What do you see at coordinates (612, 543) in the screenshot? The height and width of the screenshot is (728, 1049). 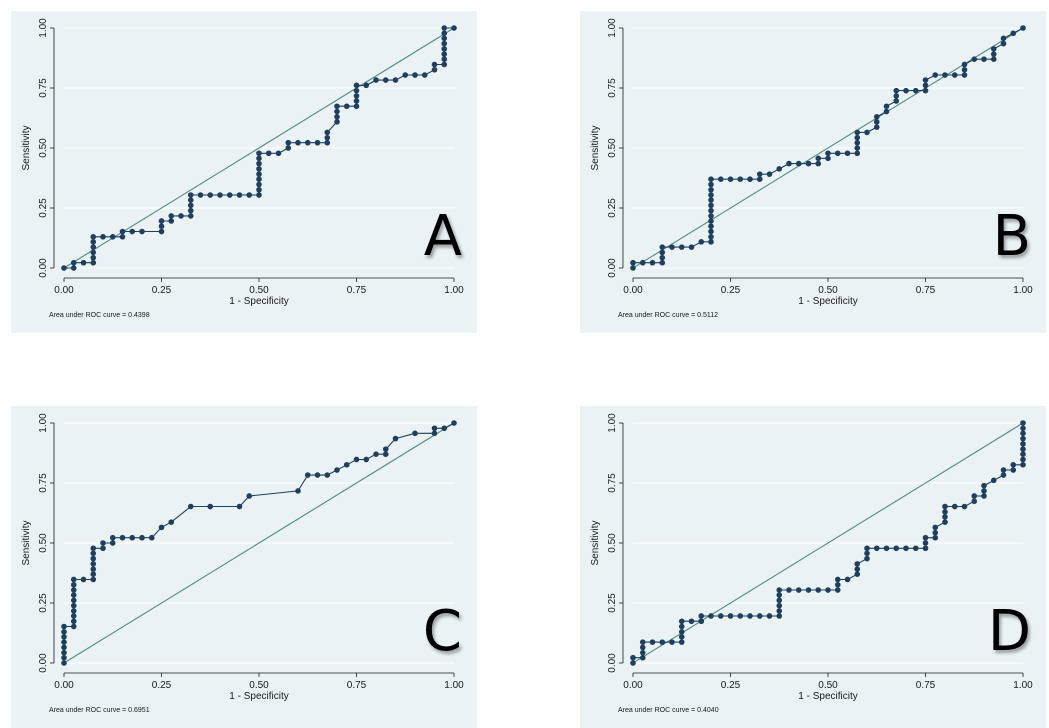 I see `y-tick-label: 0.50` at bounding box center [612, 543].